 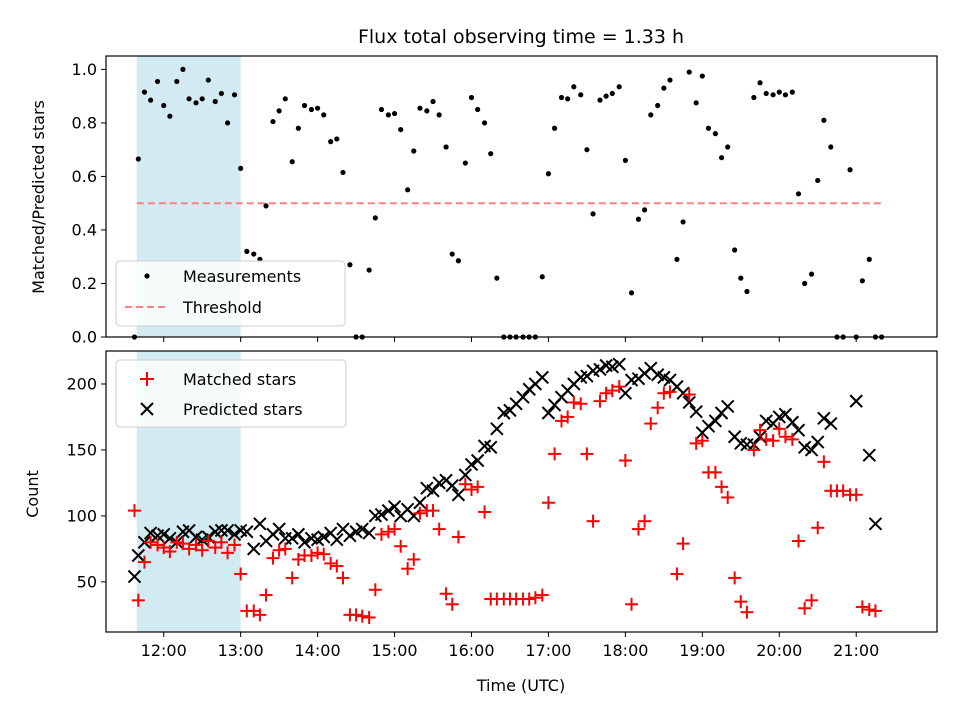 I want to click on ratio-y-tick-label: 0.8, so click(x=84, y=122).